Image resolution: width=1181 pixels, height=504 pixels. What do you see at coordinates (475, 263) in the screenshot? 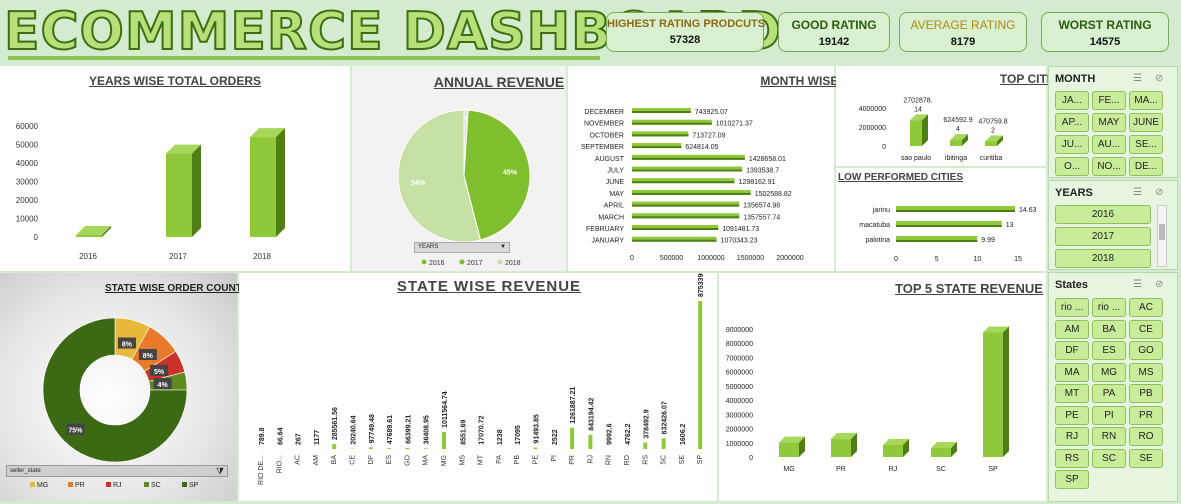
I see `legend-label: 2017` at bounding box center [475, 263].